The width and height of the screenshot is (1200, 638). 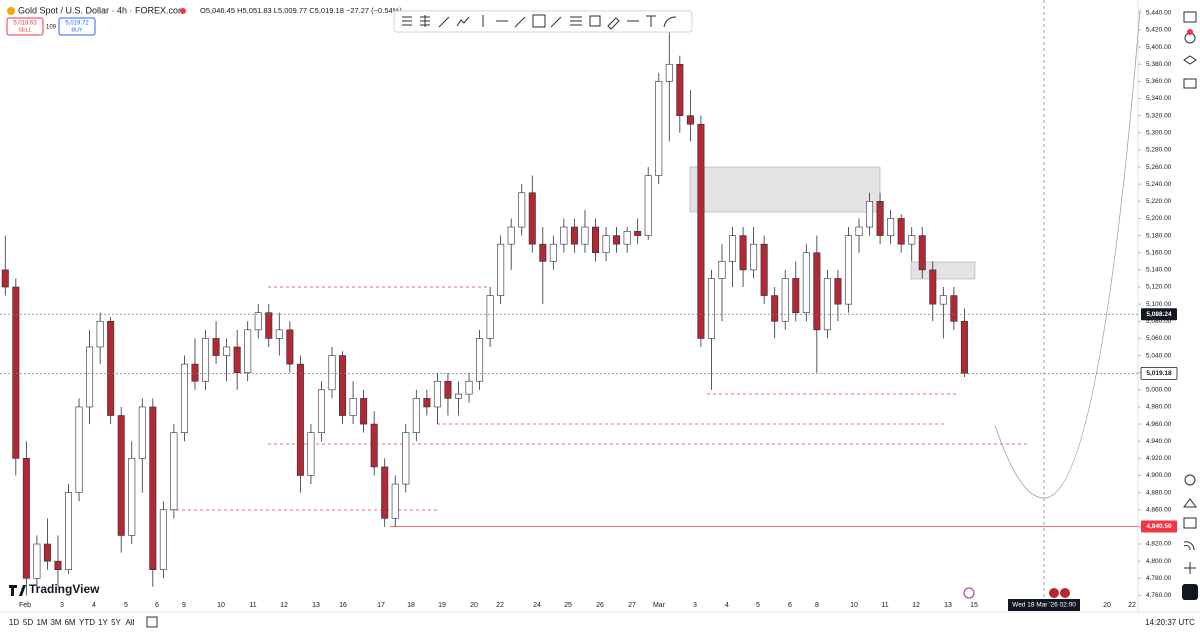 I want to click on x-tick-label: 6, so click(x=157, y=605).